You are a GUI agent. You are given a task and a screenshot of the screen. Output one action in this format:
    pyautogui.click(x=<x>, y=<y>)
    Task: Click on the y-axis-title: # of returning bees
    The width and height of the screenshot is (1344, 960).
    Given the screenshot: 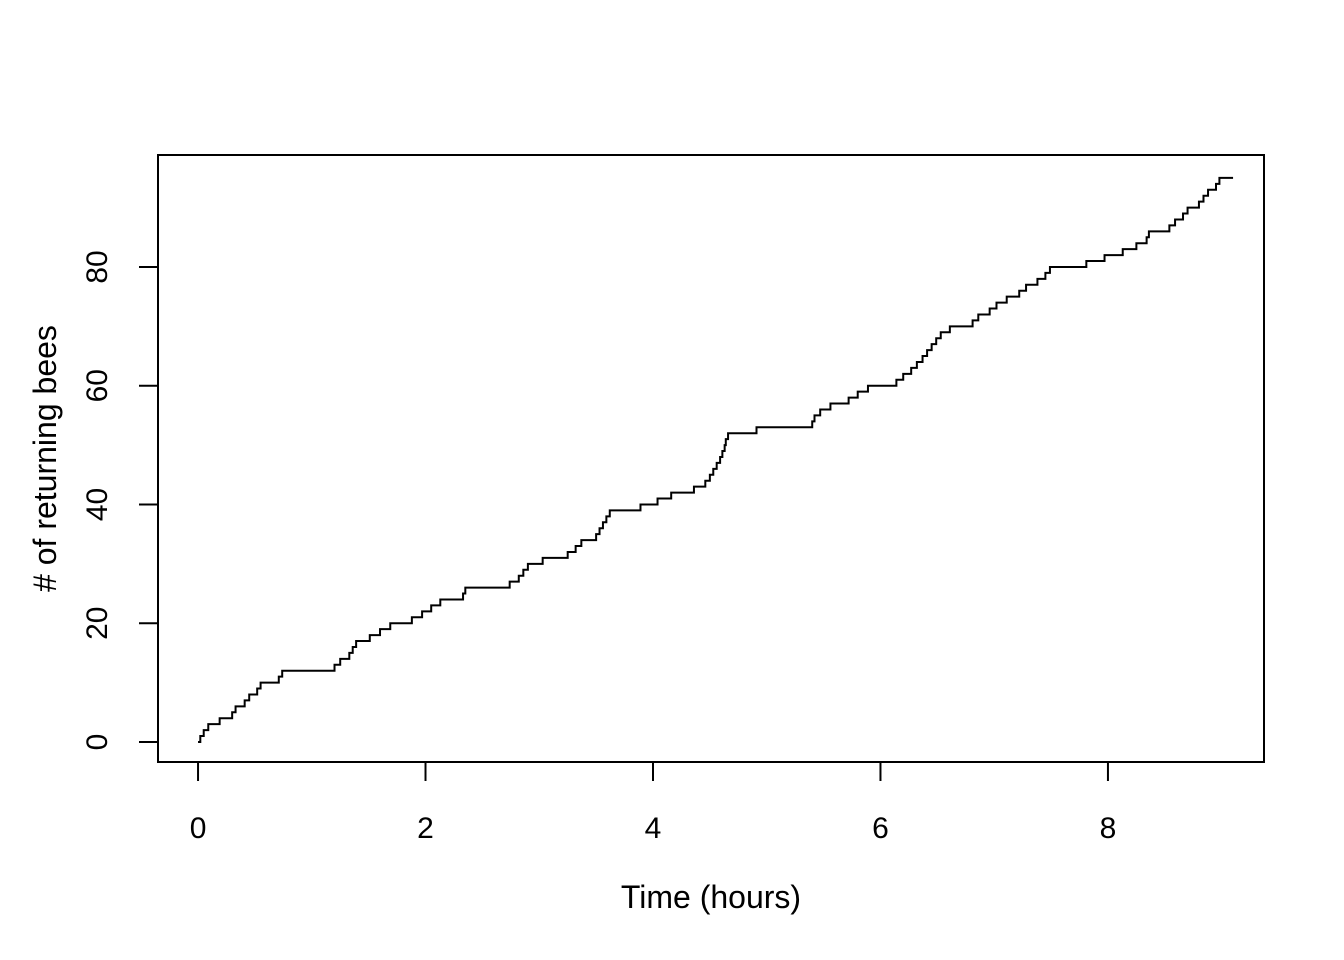 What is the action you would take?
    pyautogui.click(x=45, y=458)
    